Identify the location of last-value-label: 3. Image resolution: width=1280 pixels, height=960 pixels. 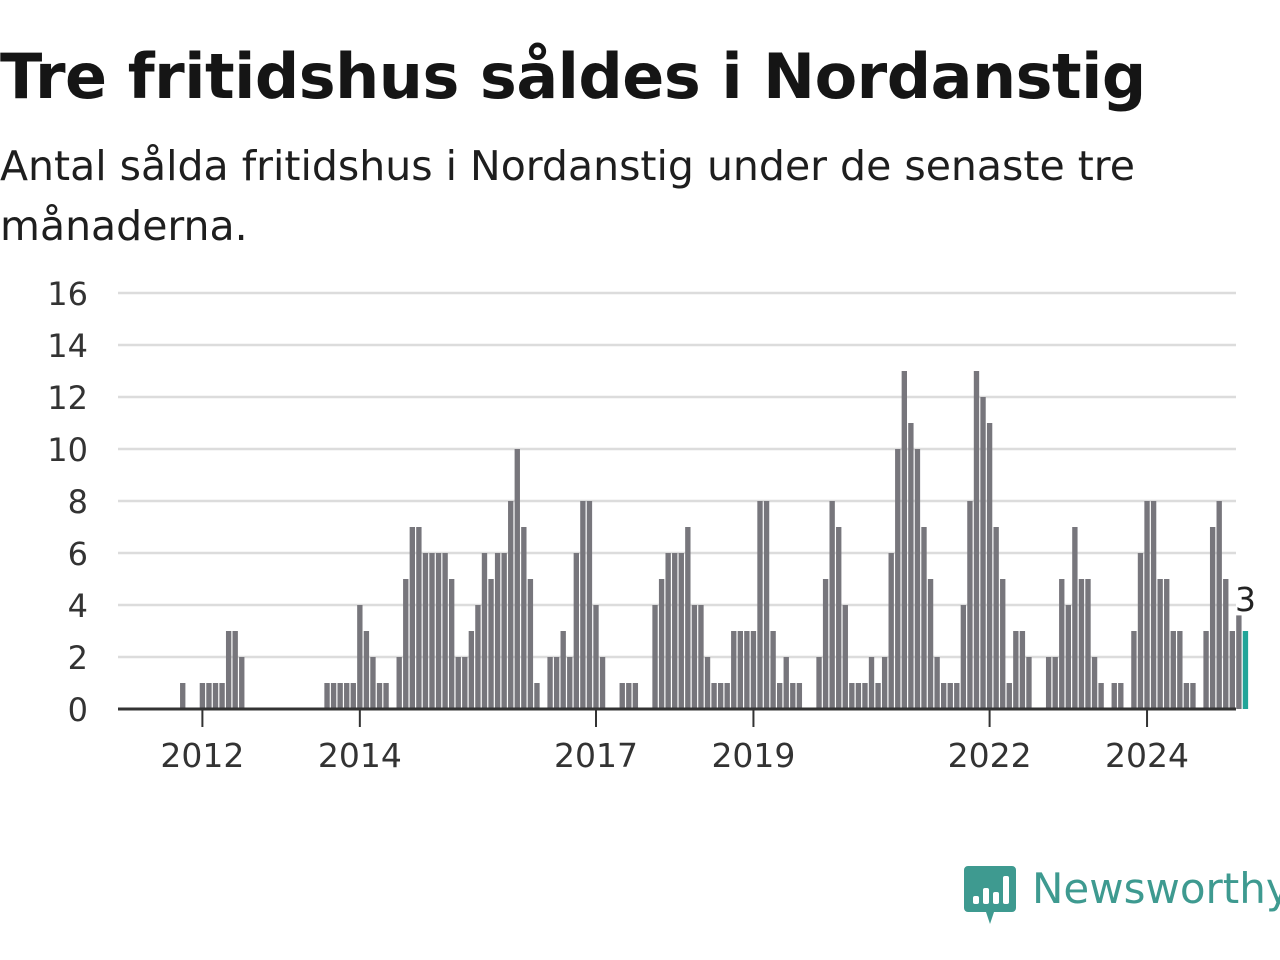
(1245, 599).